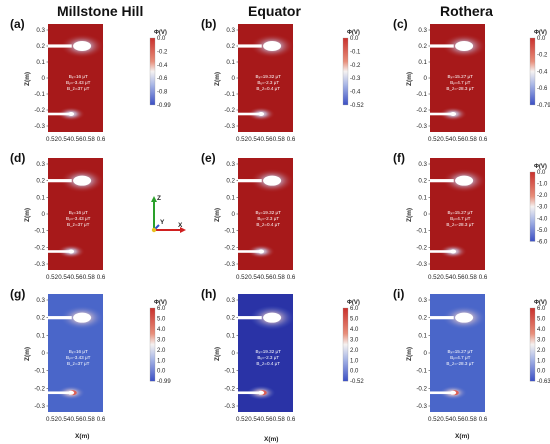 This screenshot has height=444, width=550. Describe the element at coordinates (208, 24) in the screenshot. I see `panel-label: (b)` at that location.